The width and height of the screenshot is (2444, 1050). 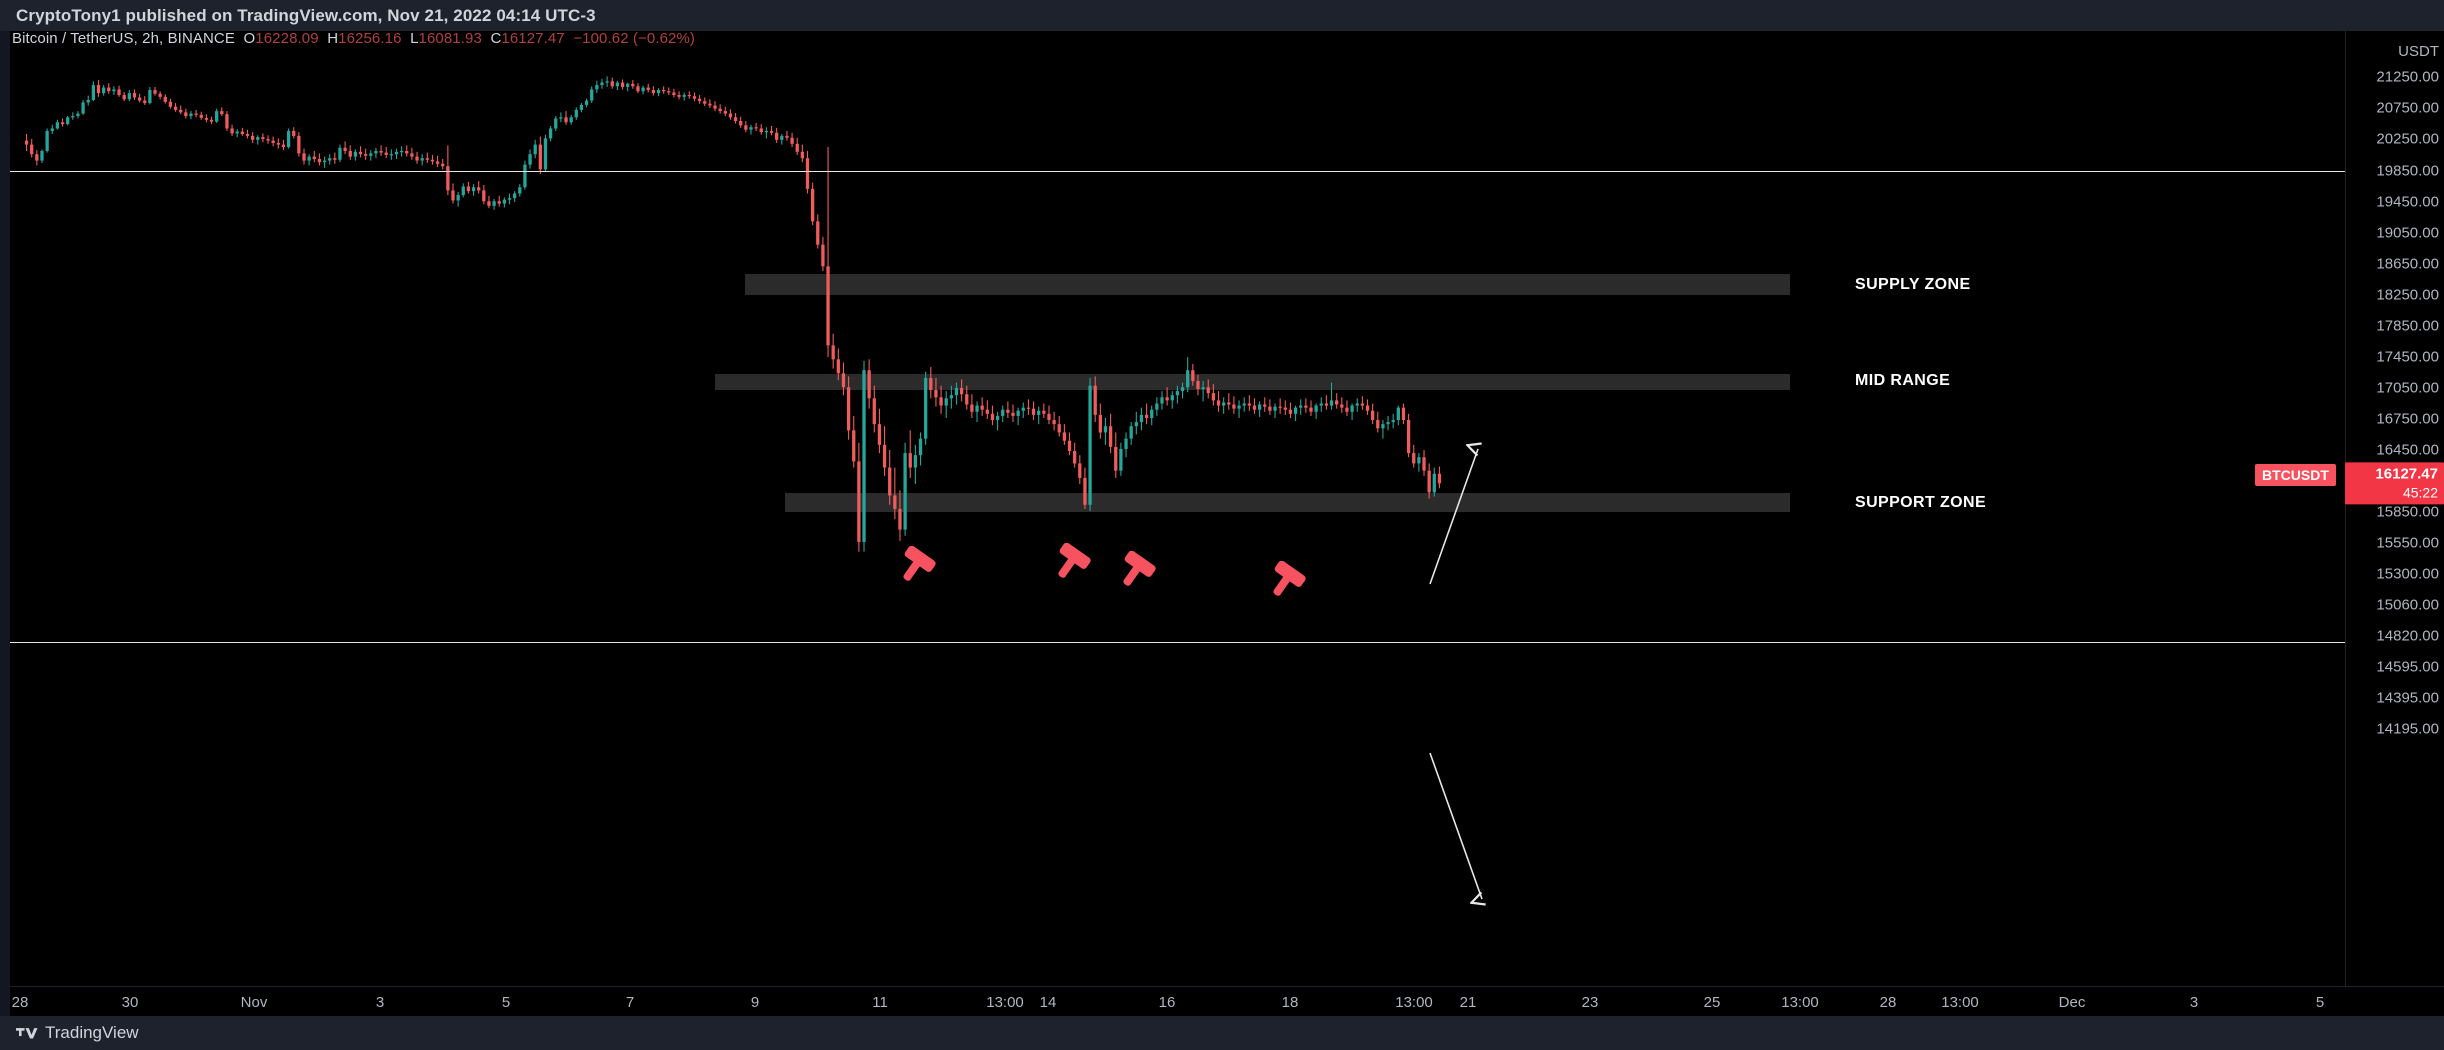 What do you see at coordinates (2407, 202) in the screenshot?
I see `price-tick: 19450.00` at bounding box center [2407, 202].